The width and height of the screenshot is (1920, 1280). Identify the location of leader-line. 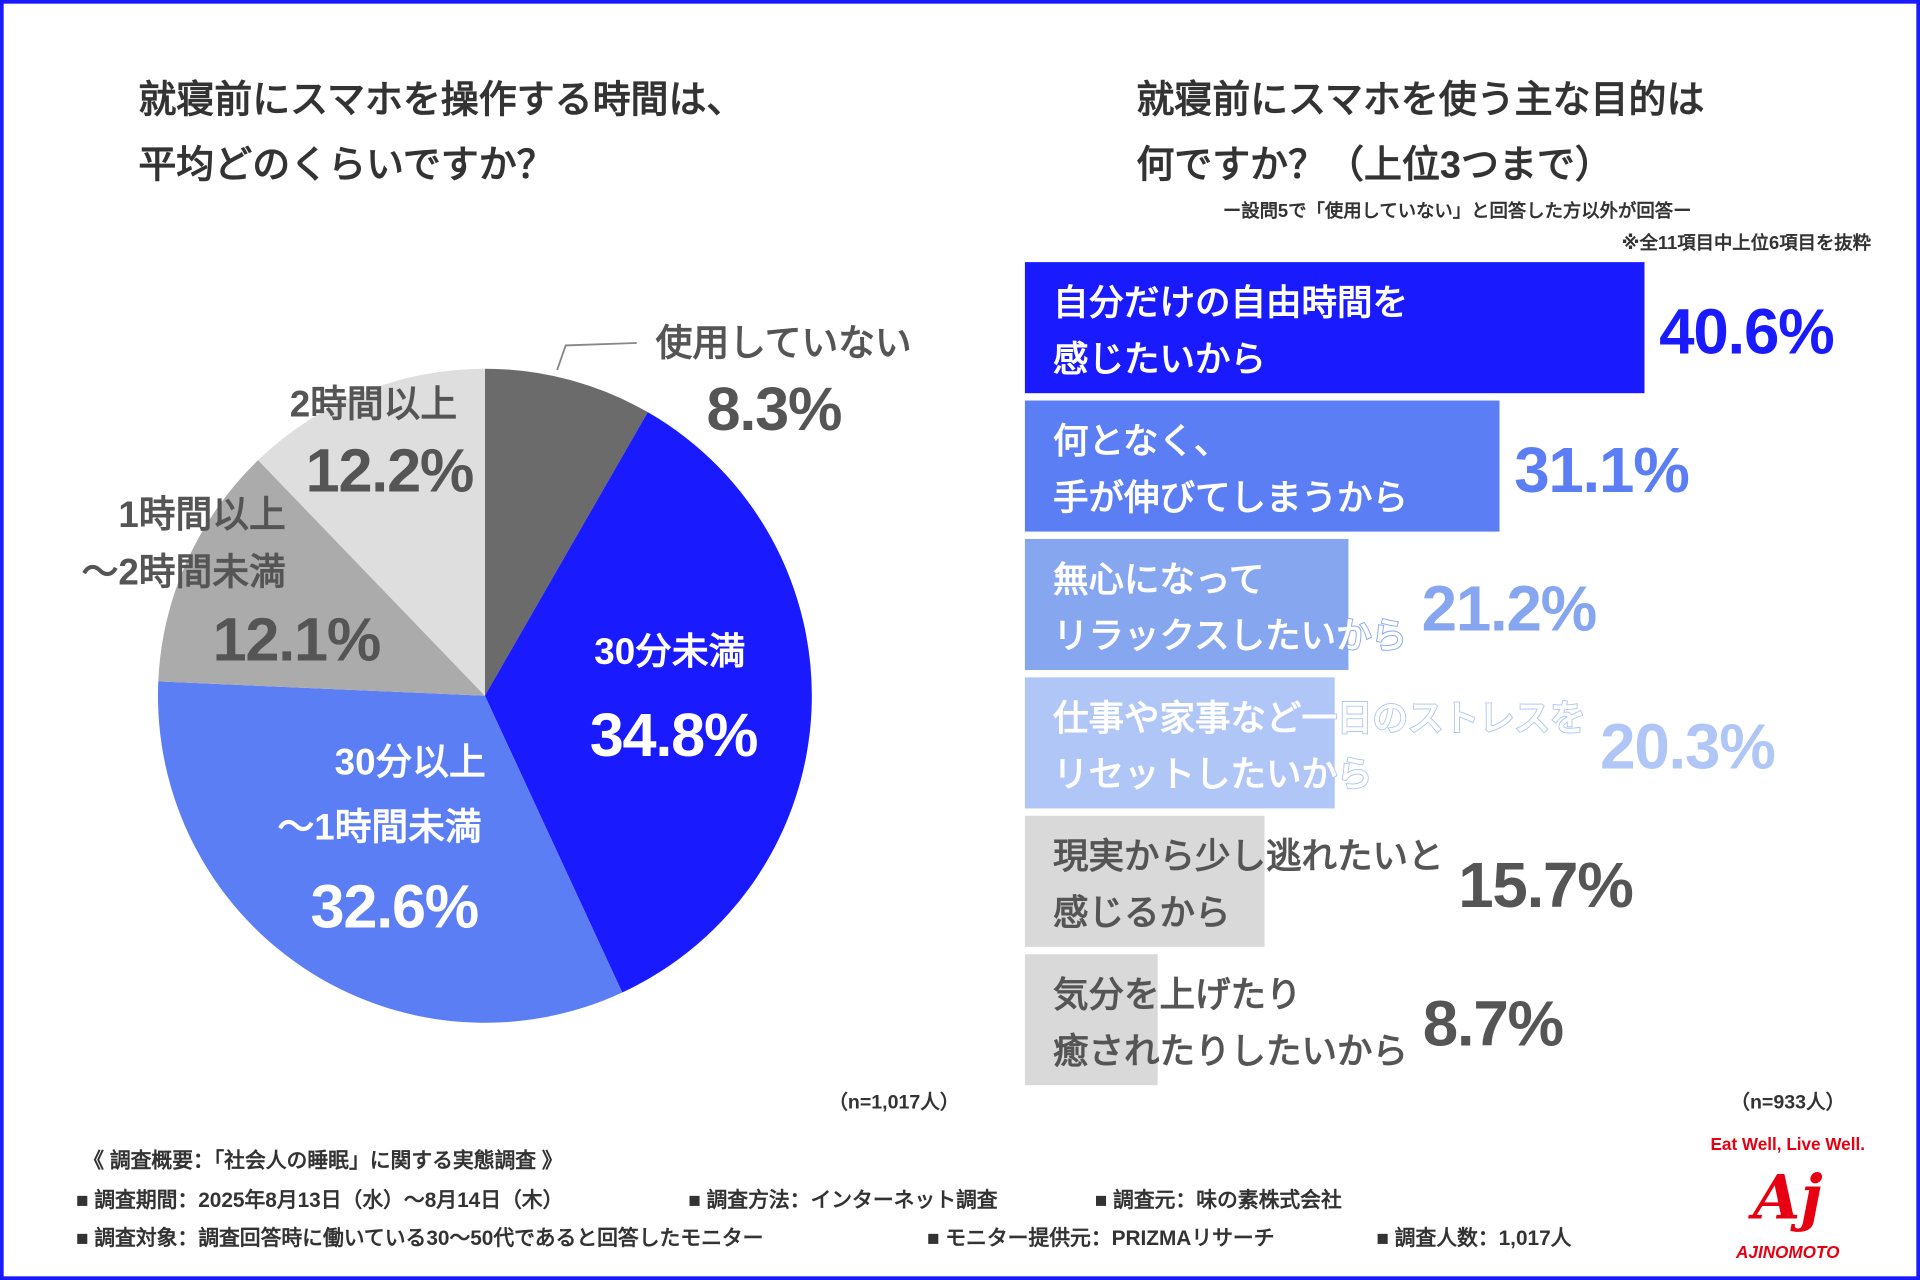
(596, 356).